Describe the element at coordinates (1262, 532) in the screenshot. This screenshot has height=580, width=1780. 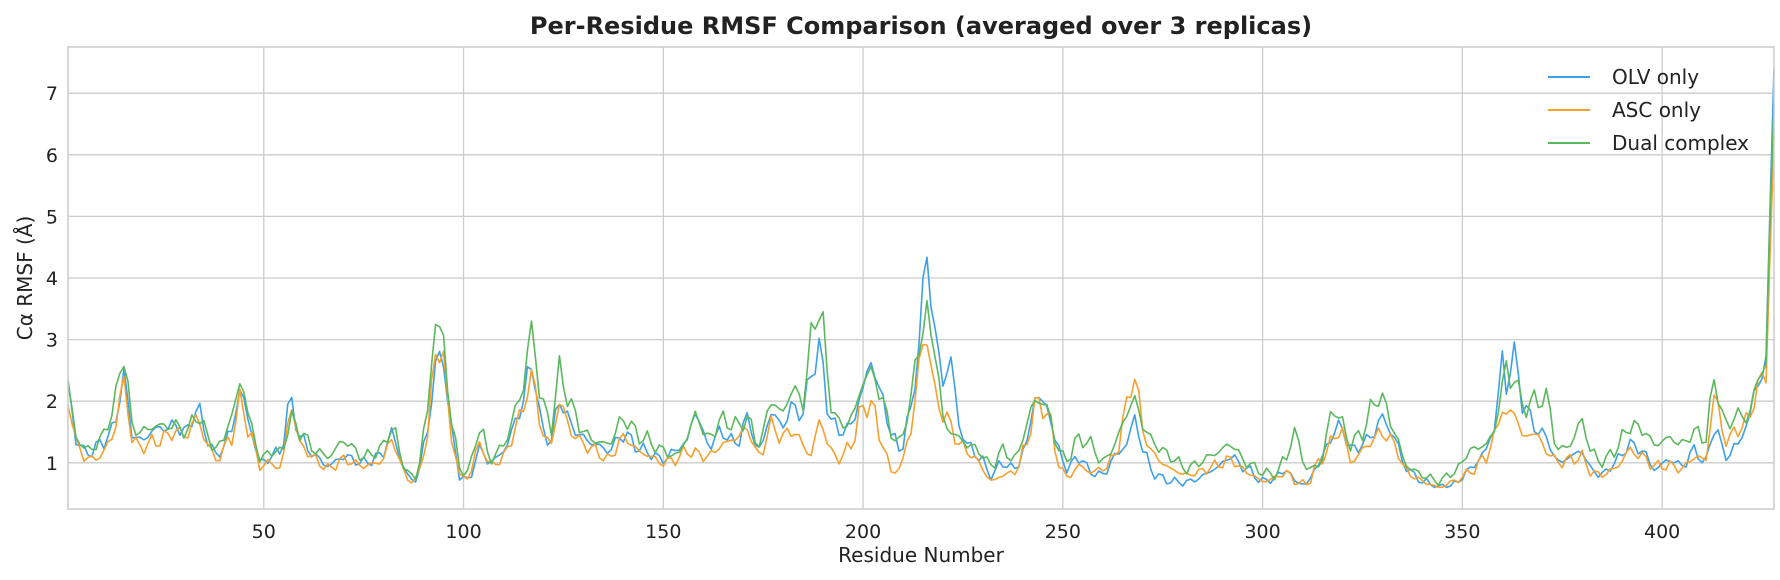
I see `x-tick-label: 300` at that location.